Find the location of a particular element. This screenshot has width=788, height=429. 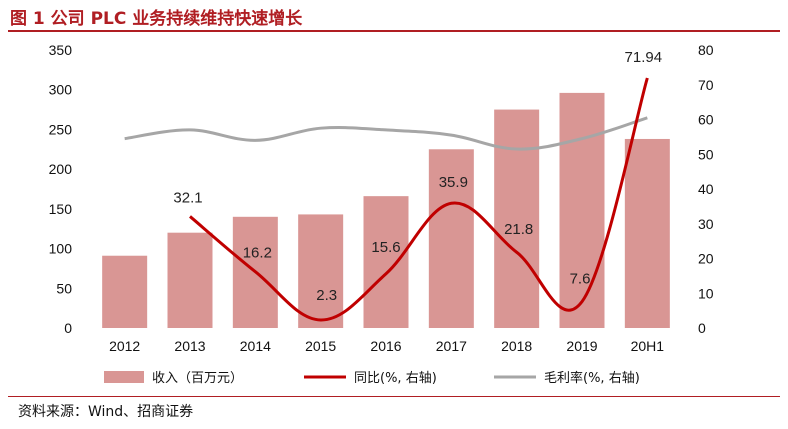

data-label-yoy-2013: 32.1 is located at coordinates (187, 197).